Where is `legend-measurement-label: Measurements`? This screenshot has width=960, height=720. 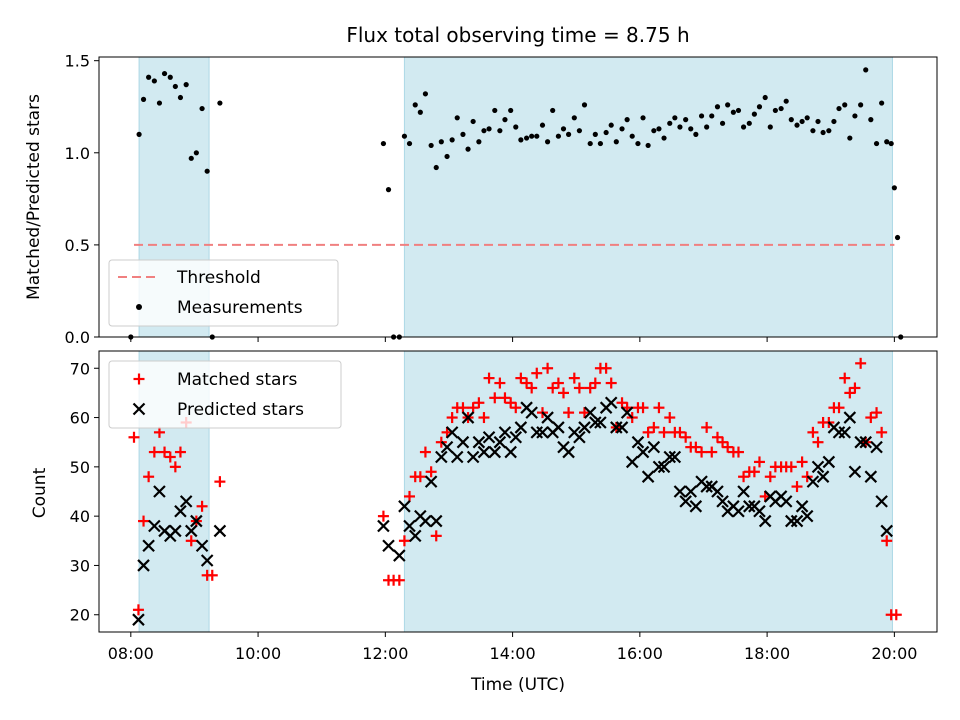
legend-measurement-label: Measurements is located at coordinates (240, 308).